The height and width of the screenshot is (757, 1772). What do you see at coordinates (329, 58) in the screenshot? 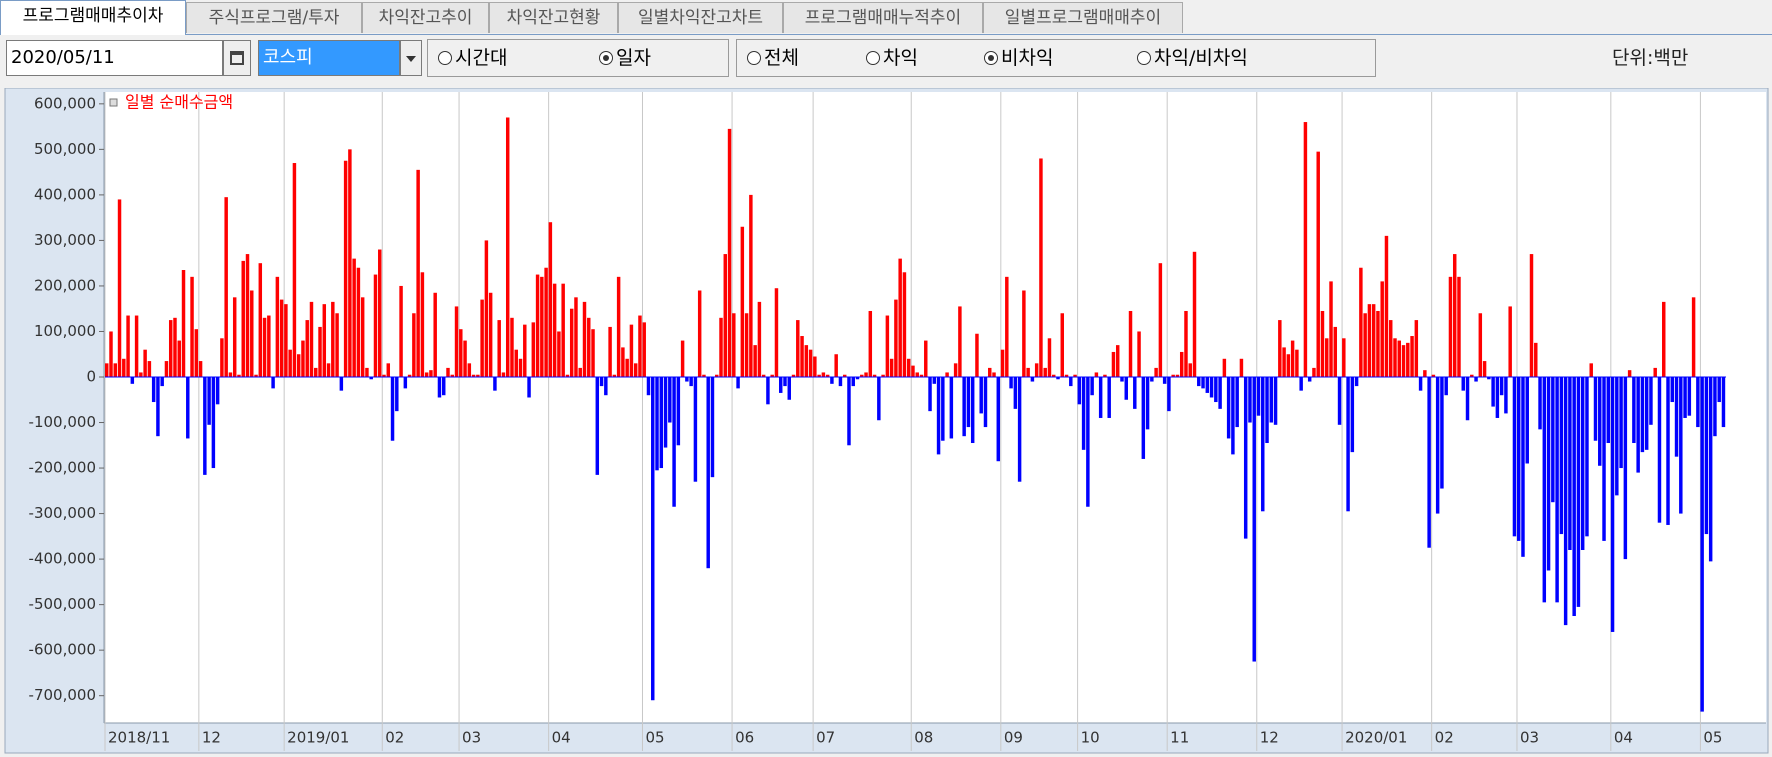
I see `market-dropdown: 코스피` at bounding box center [329, 58].